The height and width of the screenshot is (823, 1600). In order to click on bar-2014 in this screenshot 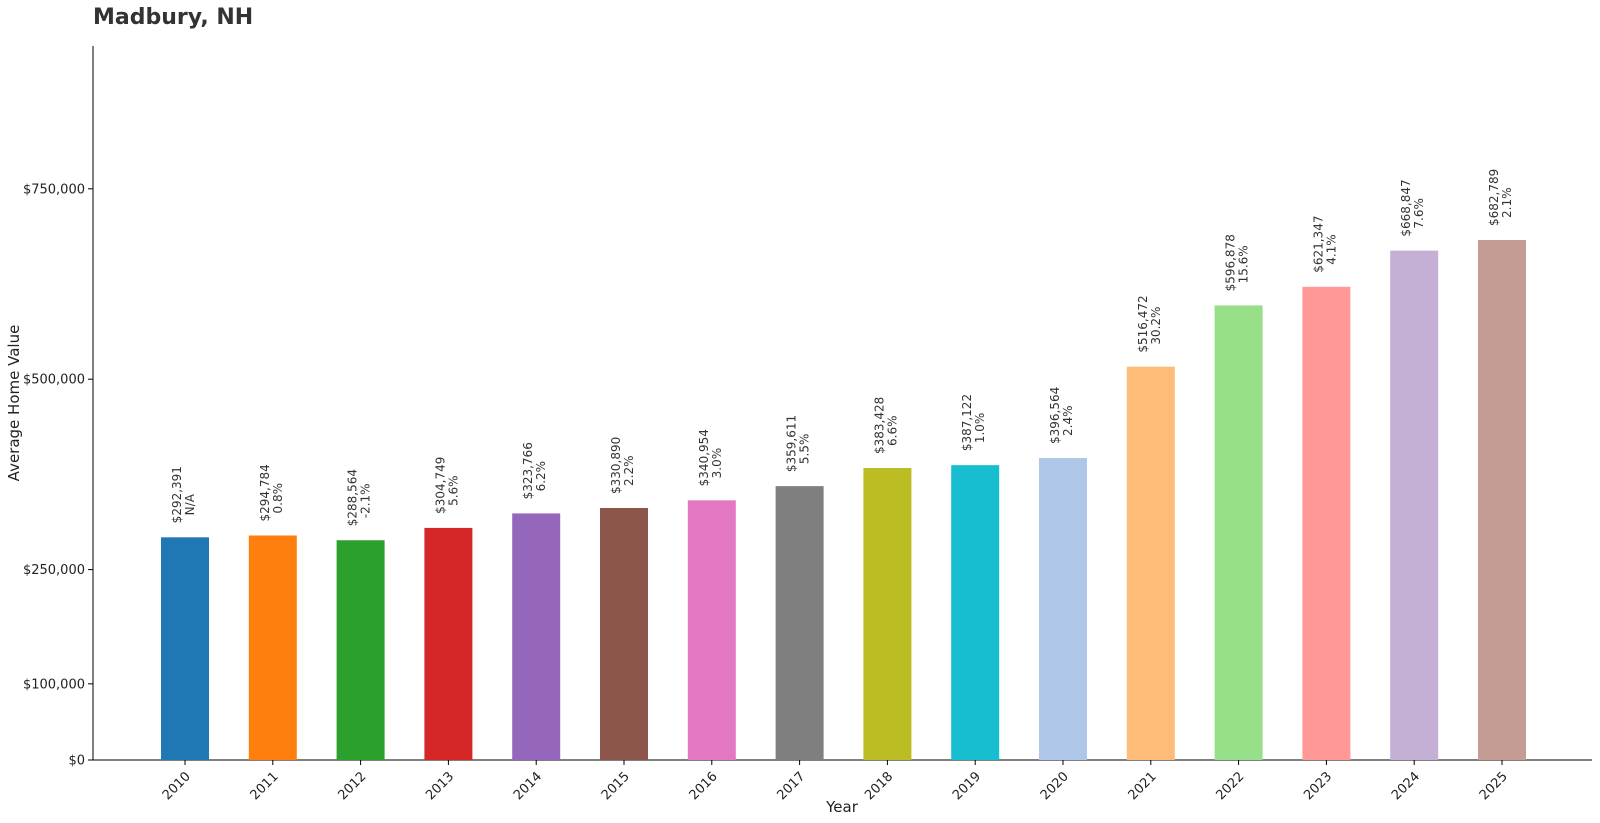, I will do `click(536, 636)`.